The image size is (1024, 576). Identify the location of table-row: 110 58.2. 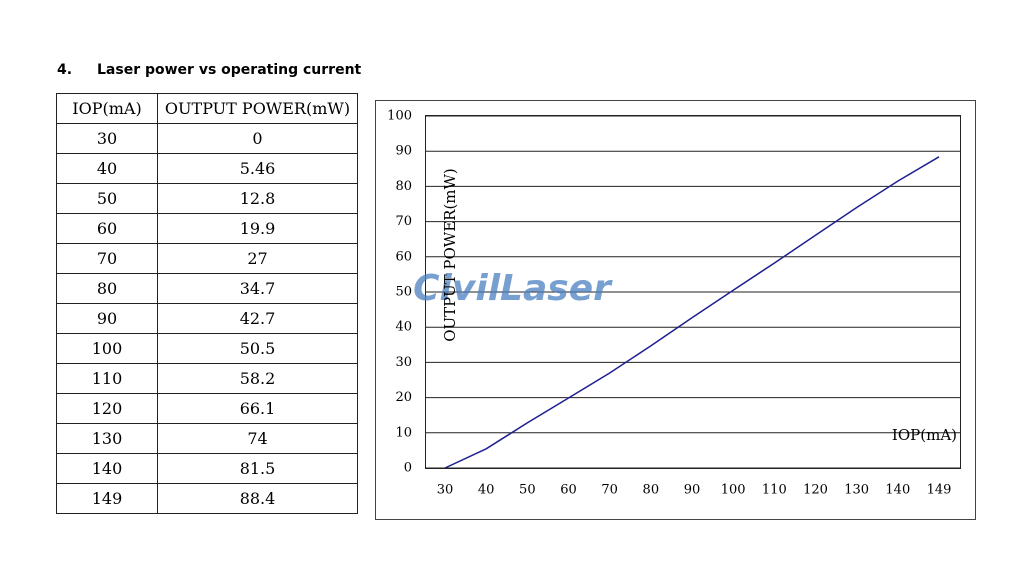
(207, 378).